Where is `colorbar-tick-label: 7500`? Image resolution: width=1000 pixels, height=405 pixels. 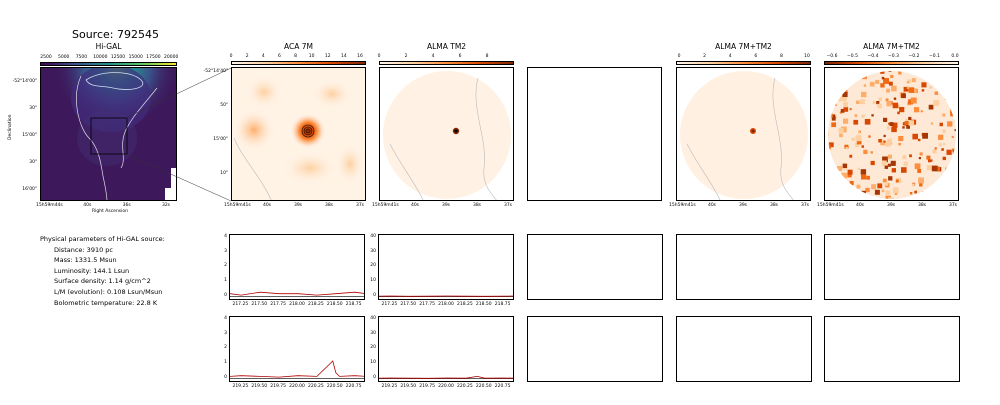
colorbar-tick-label: 7500 is located at coordinates (81, 57).